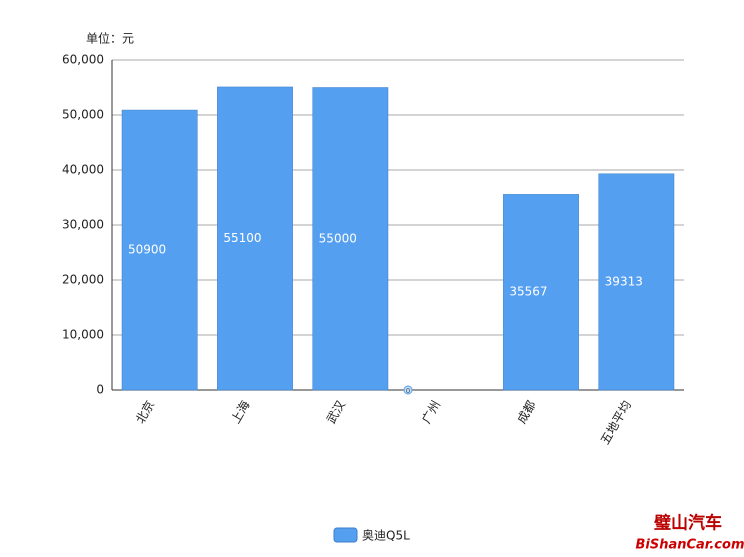  What do you see at coordinates (83, 335) in the screenshot?
I see `y-tick-label: 10,000` at bounding box center [83, 335].